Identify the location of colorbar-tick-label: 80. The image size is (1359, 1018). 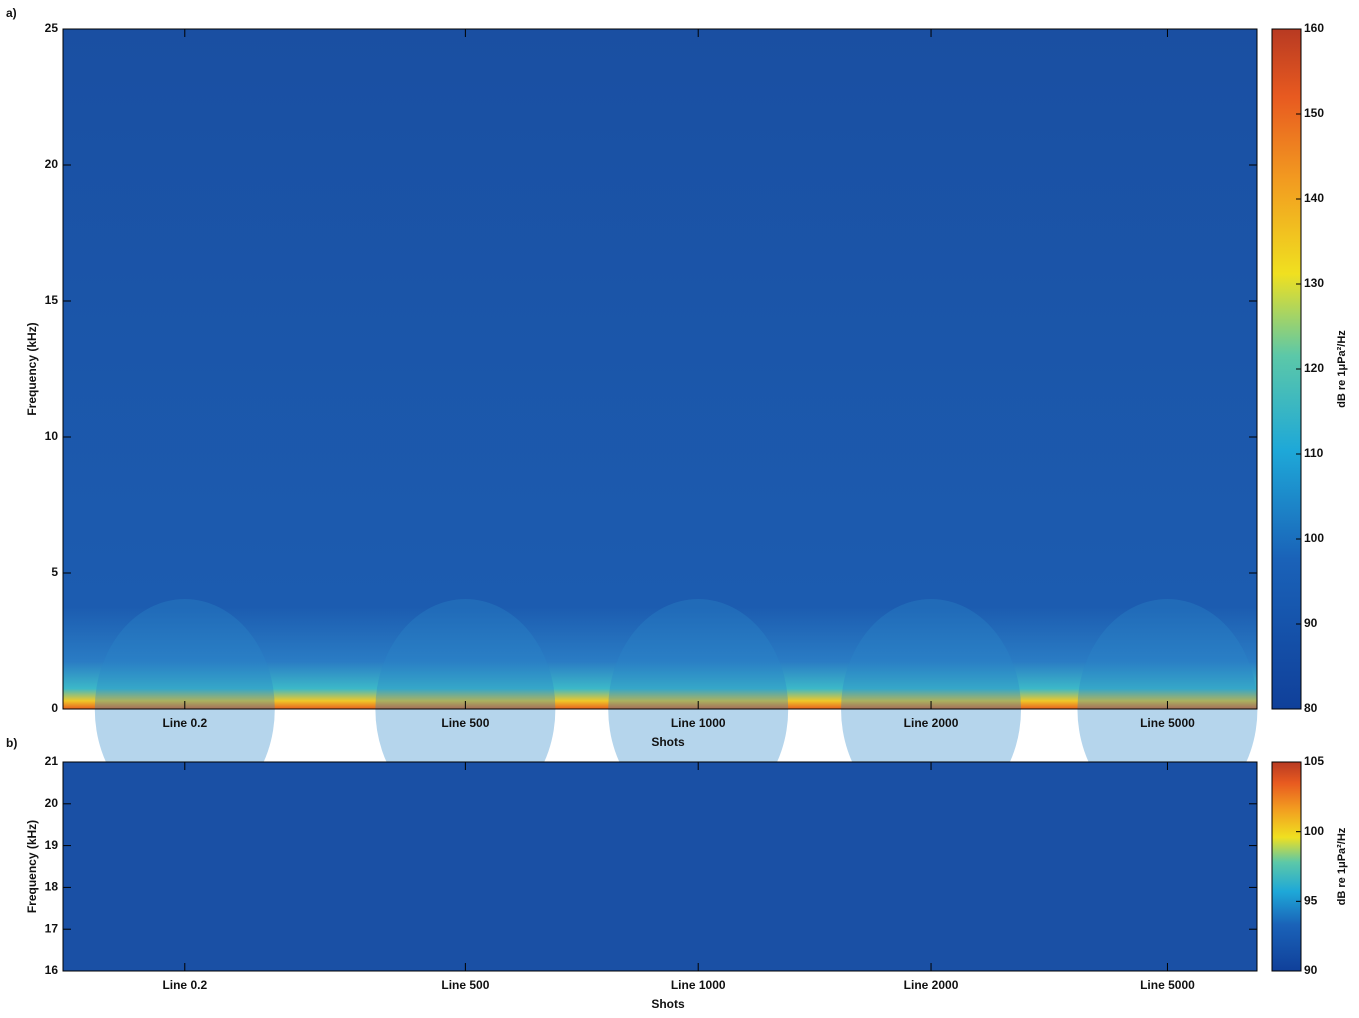
(1311, 708).